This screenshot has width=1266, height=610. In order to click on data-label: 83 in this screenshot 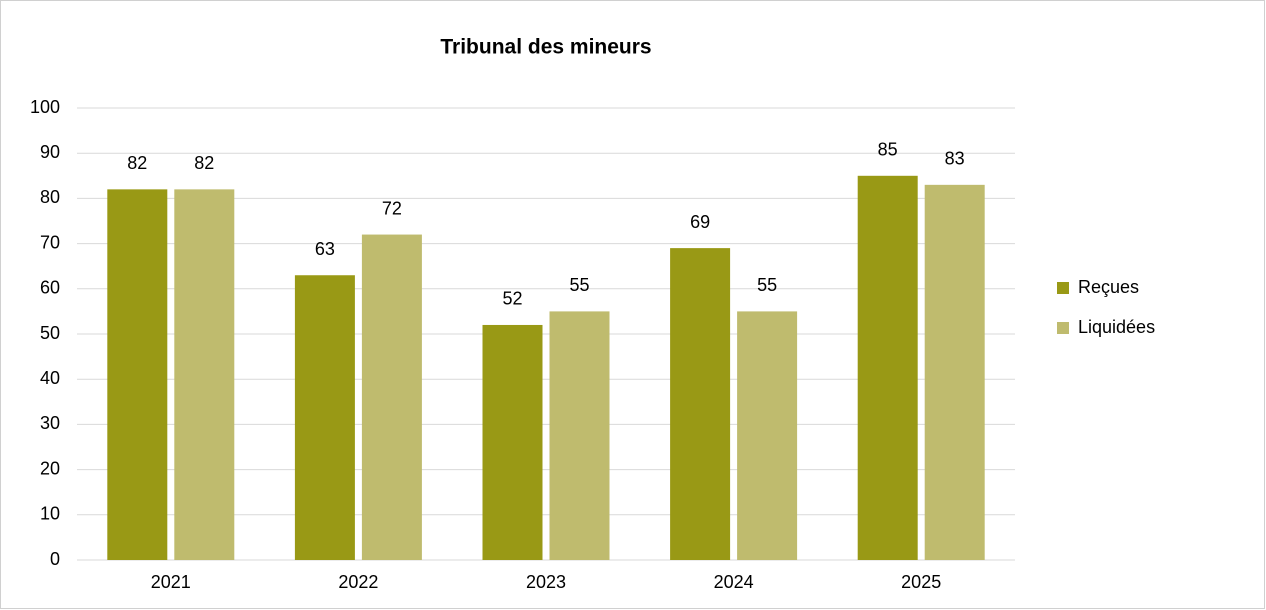, I will do `click(955, 159)`.